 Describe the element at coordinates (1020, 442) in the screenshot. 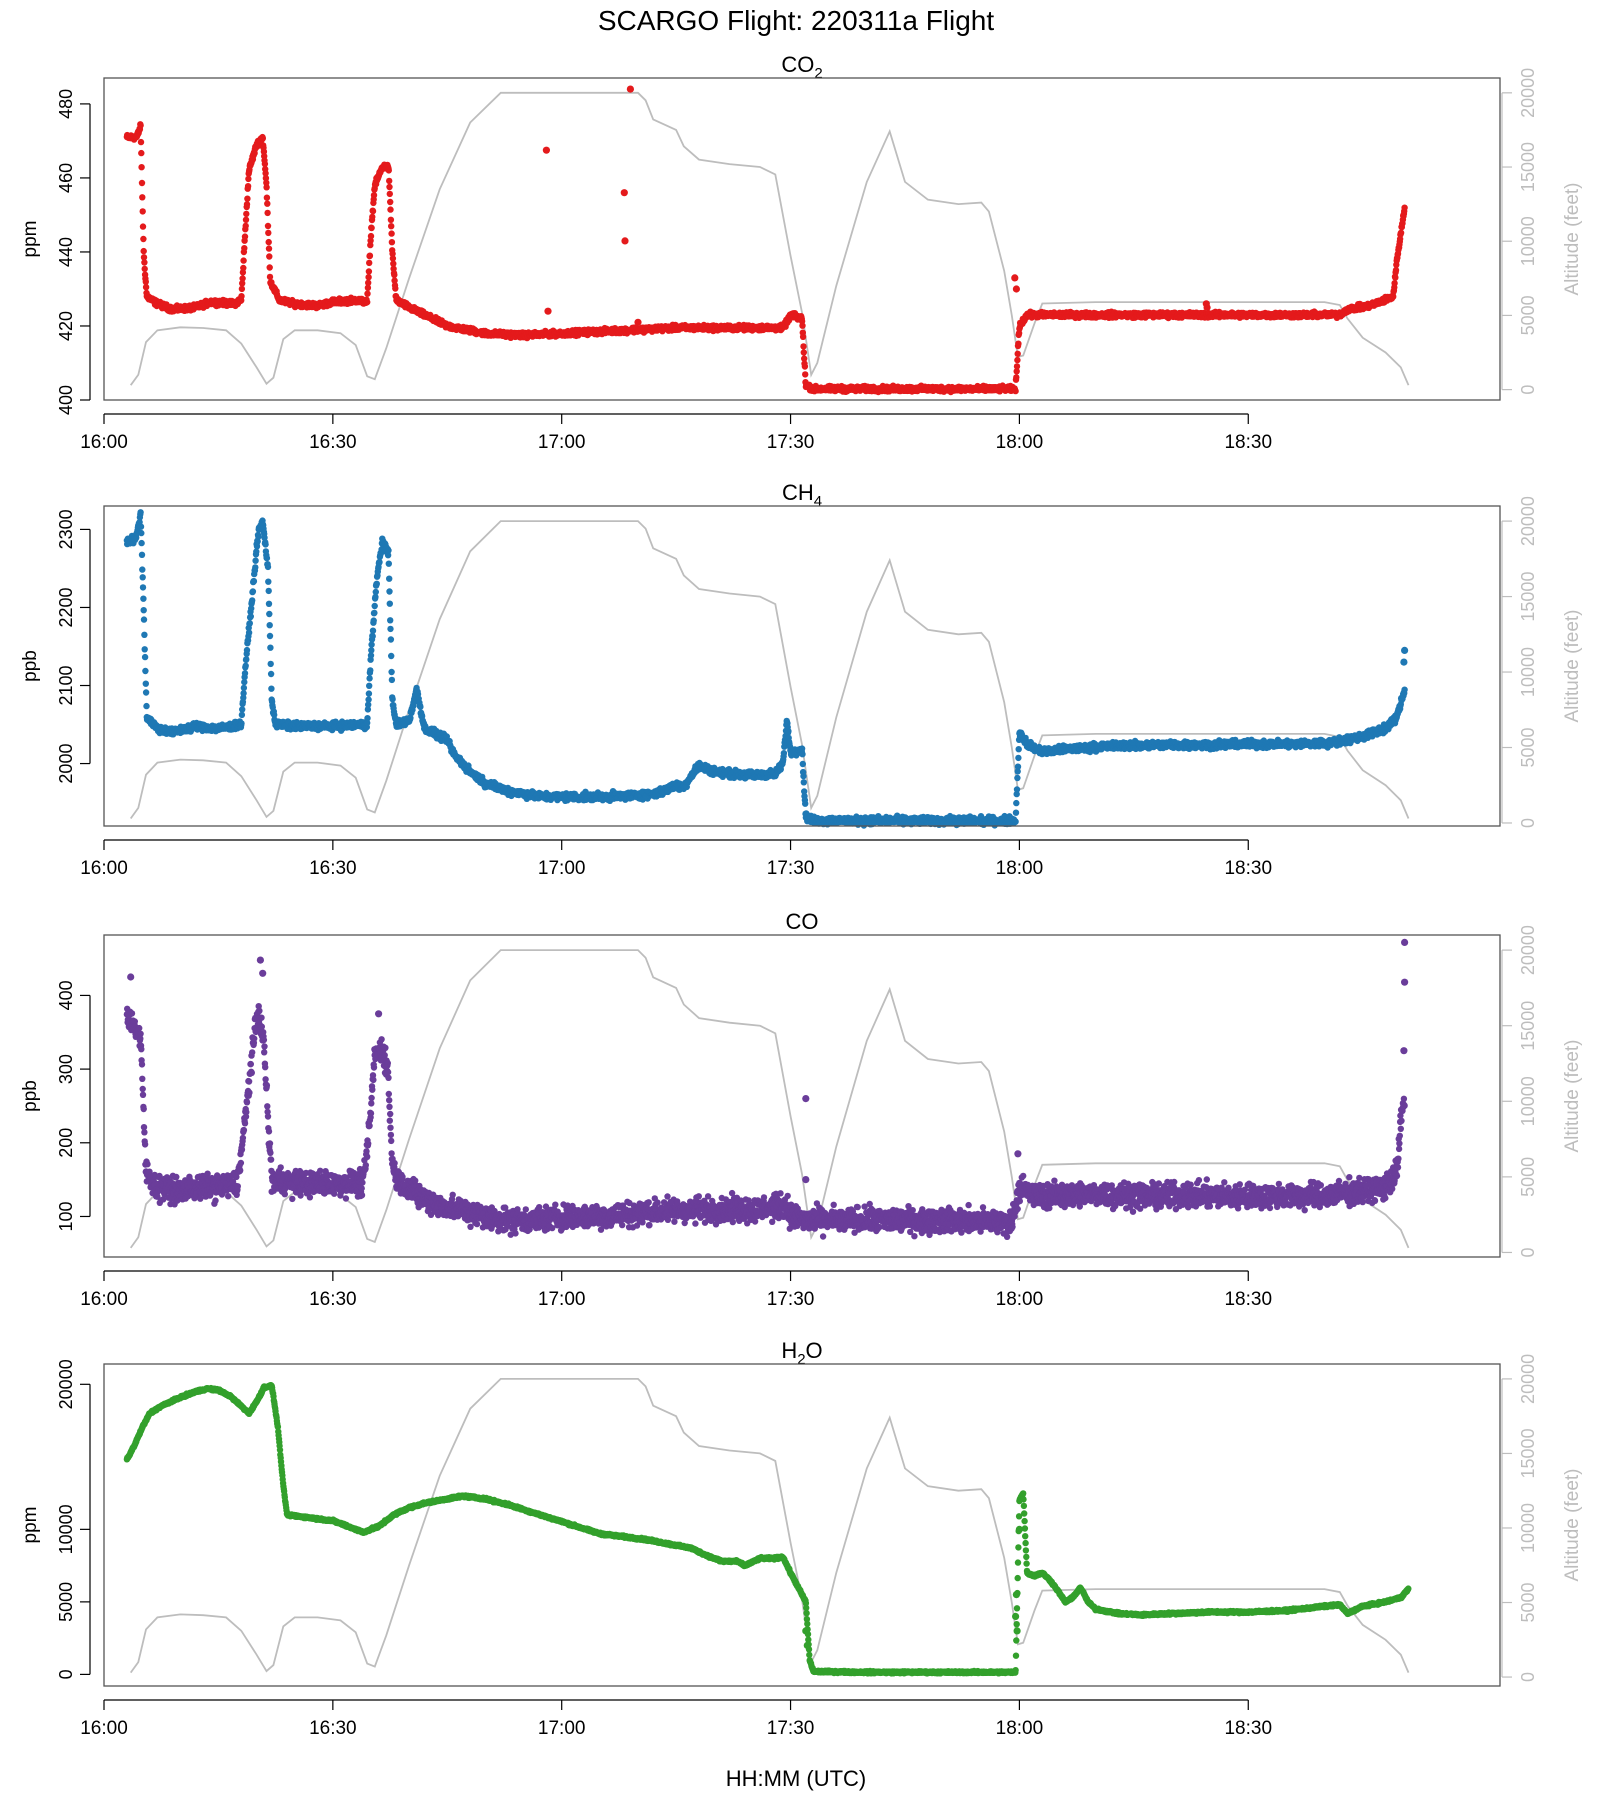

I see `x-tick-label: 18:00` at that location.